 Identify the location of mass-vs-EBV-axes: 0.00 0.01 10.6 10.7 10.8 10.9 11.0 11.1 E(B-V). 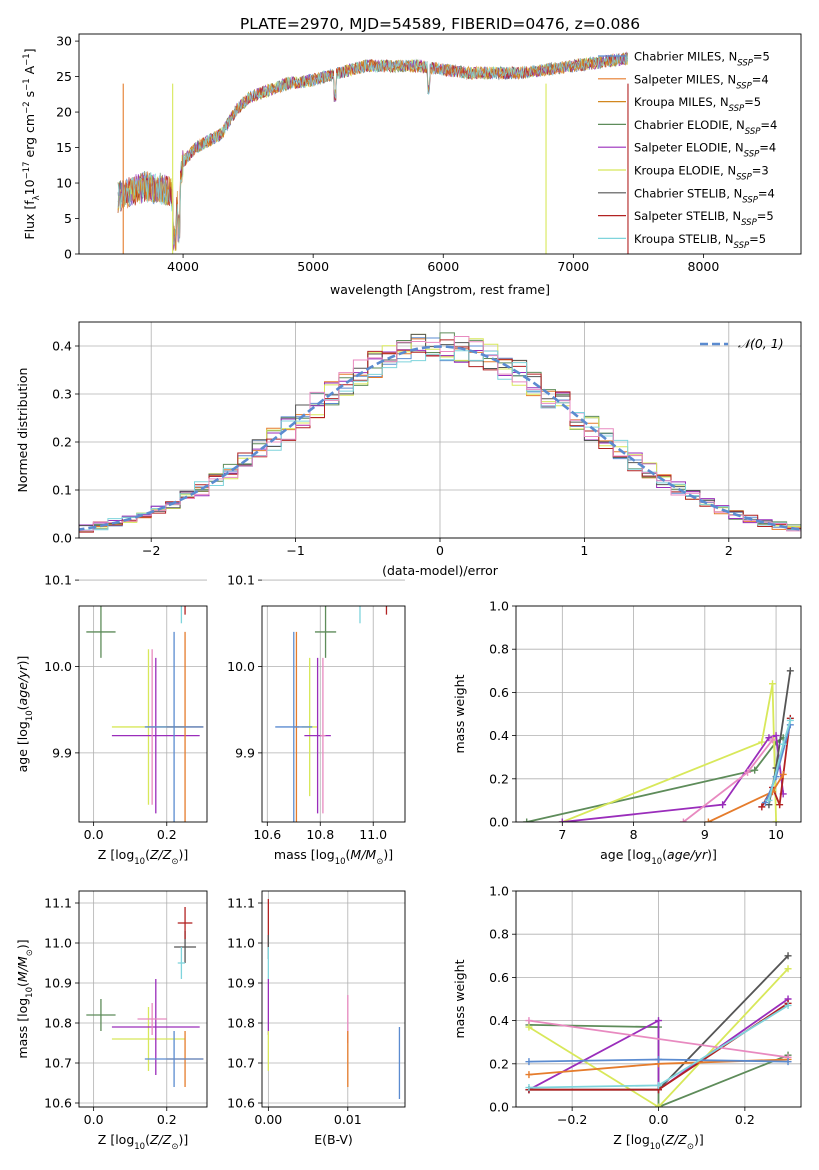
(316, 1018).